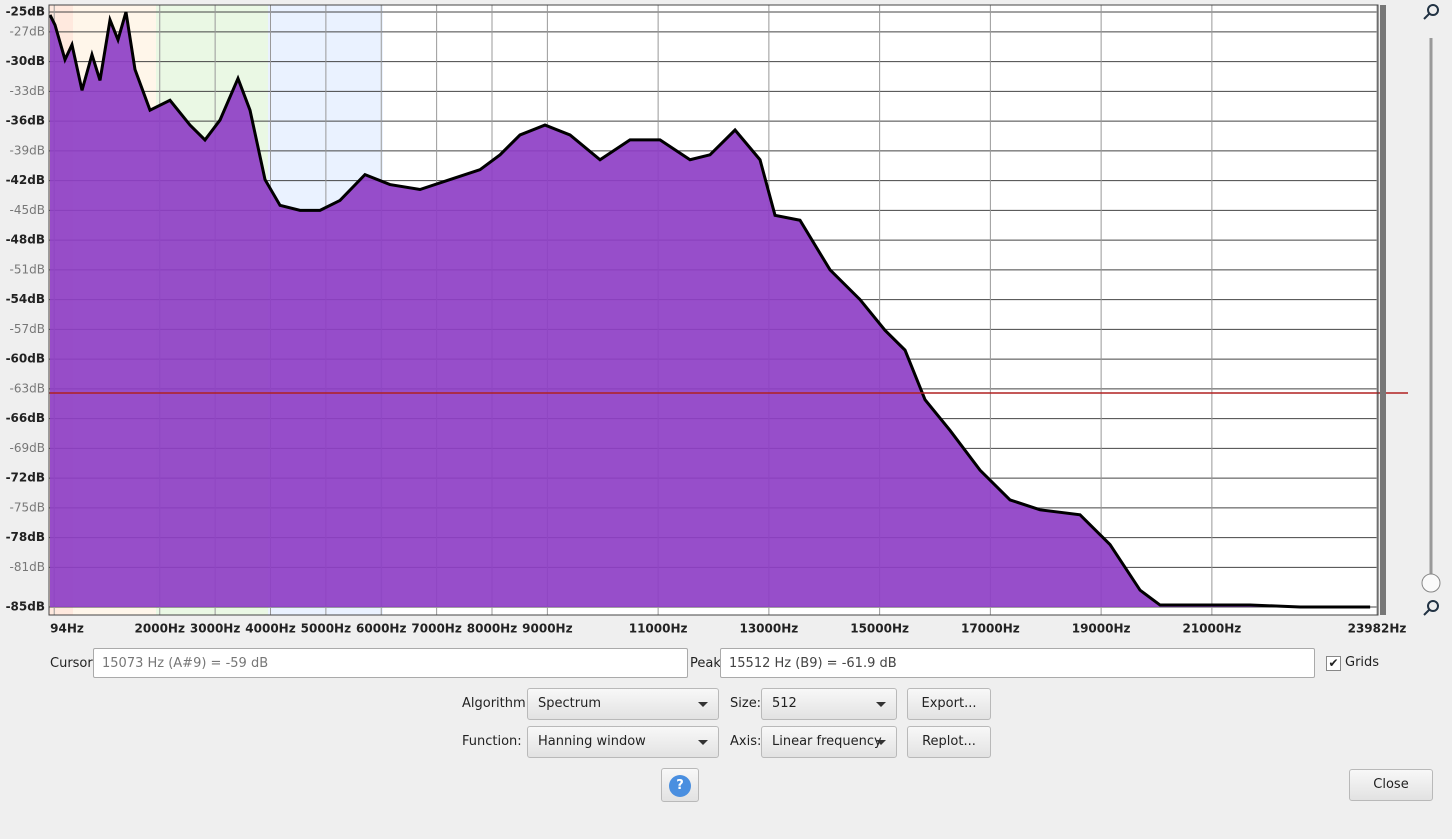  What do you see at coordinates (1211, 629) in the screenshot?
I see `x-tick-label: 21000Hz` at bounding box center [1211, 629].